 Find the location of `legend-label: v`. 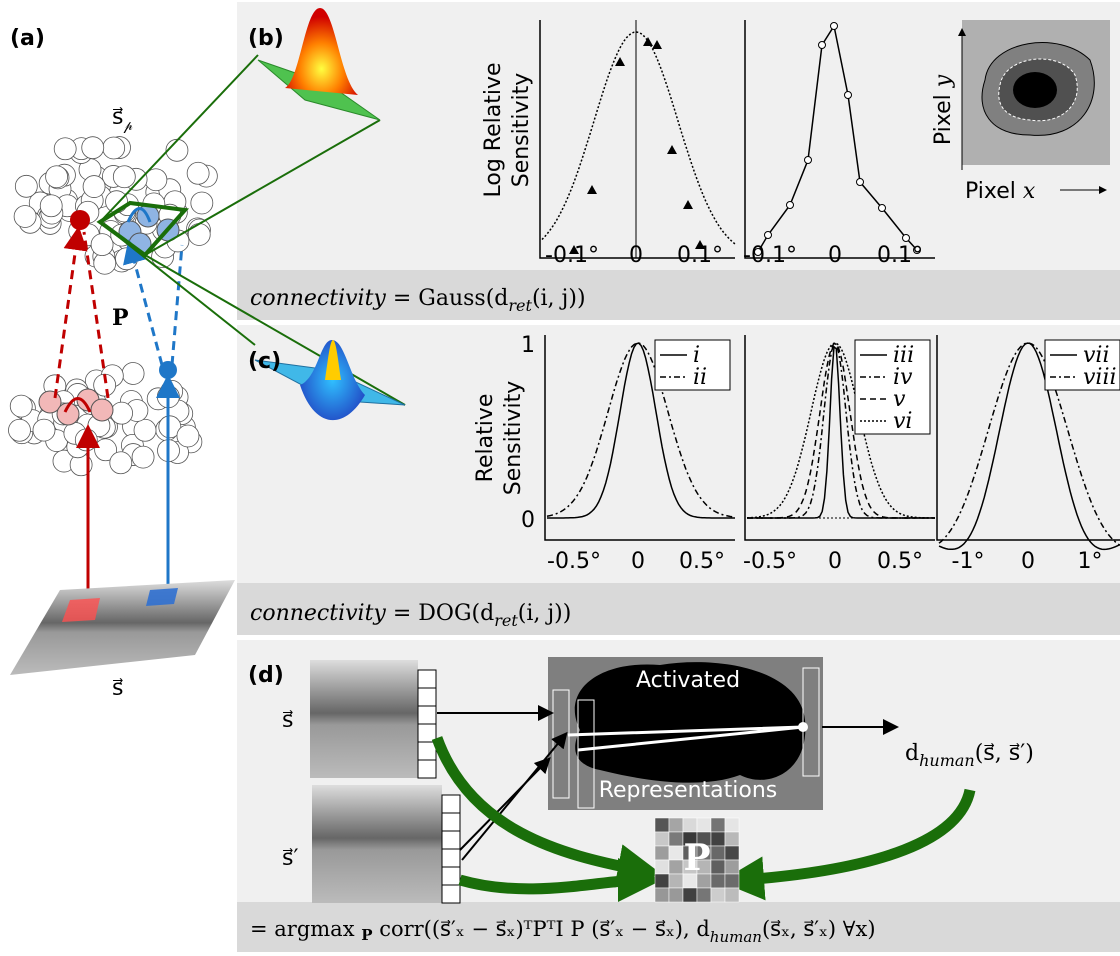

legend-label: v is located at coordinates (899, 399).